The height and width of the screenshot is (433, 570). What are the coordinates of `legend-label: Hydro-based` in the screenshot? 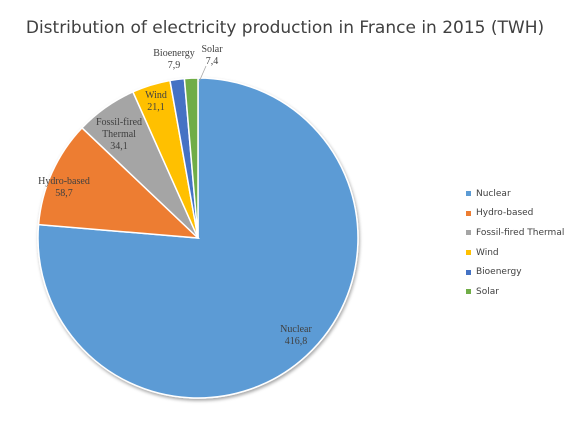 It's located at (505, 213).